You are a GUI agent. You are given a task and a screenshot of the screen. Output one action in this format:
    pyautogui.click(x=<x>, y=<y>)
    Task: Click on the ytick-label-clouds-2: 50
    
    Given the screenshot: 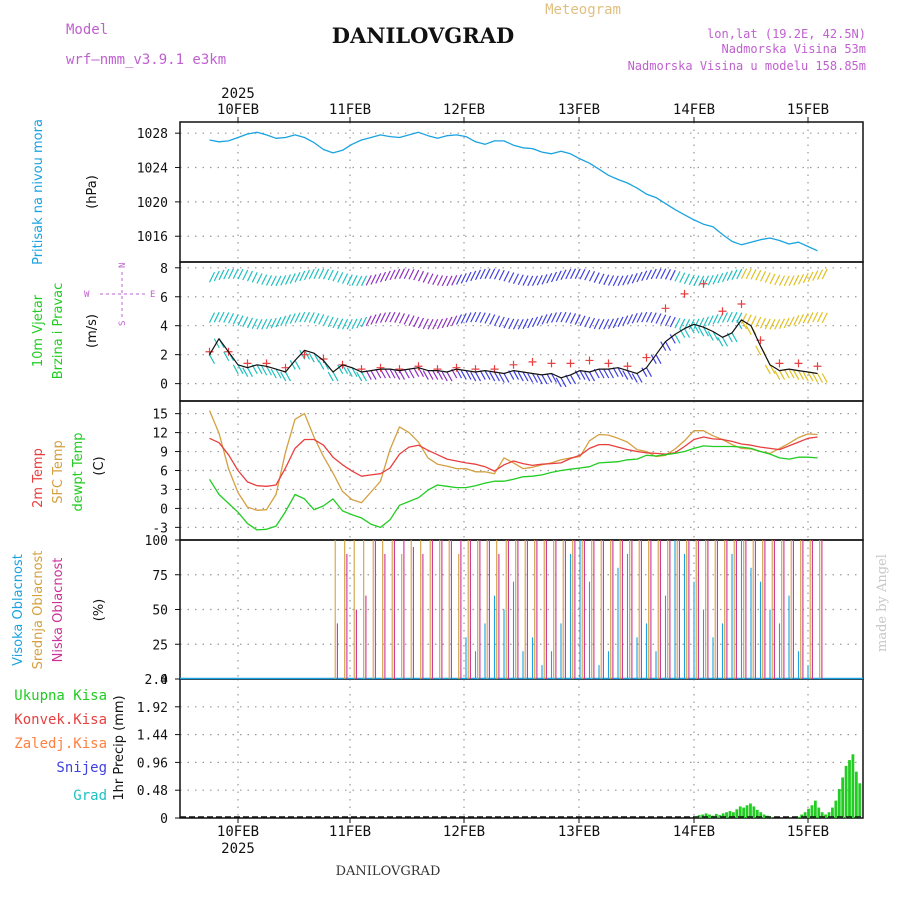 What is the action you would take?
    pyautogui.click(x=160, y=611)
    